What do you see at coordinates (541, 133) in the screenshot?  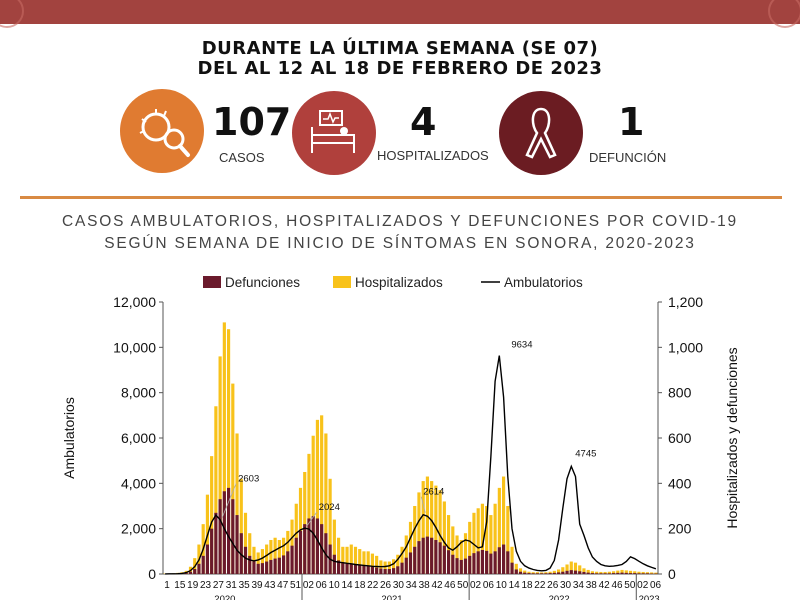 I see `deaths-circle` at bounding box center [541, 133].